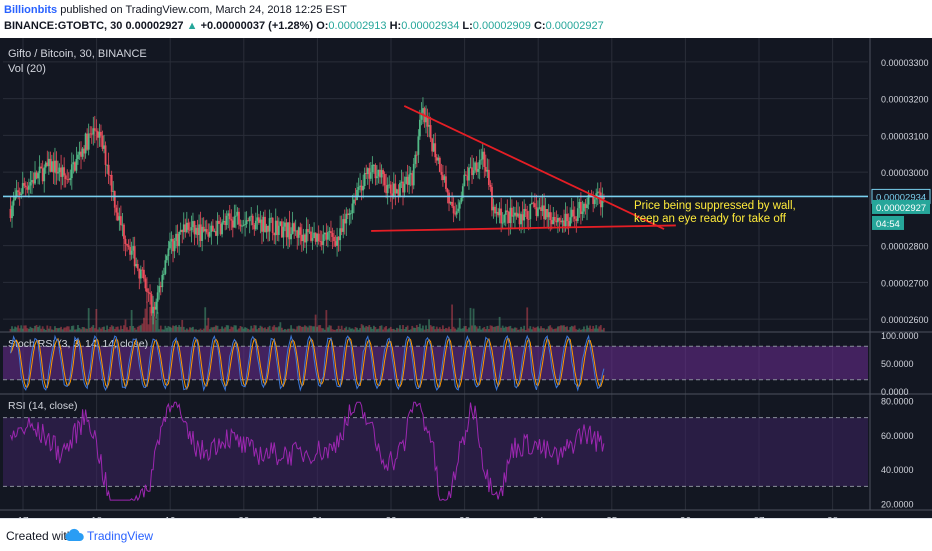  What do you see at coordinates (905, 100) in the screenshot?
I see `price-tick-label: 0.00003200` at bounding box center [905, 100].